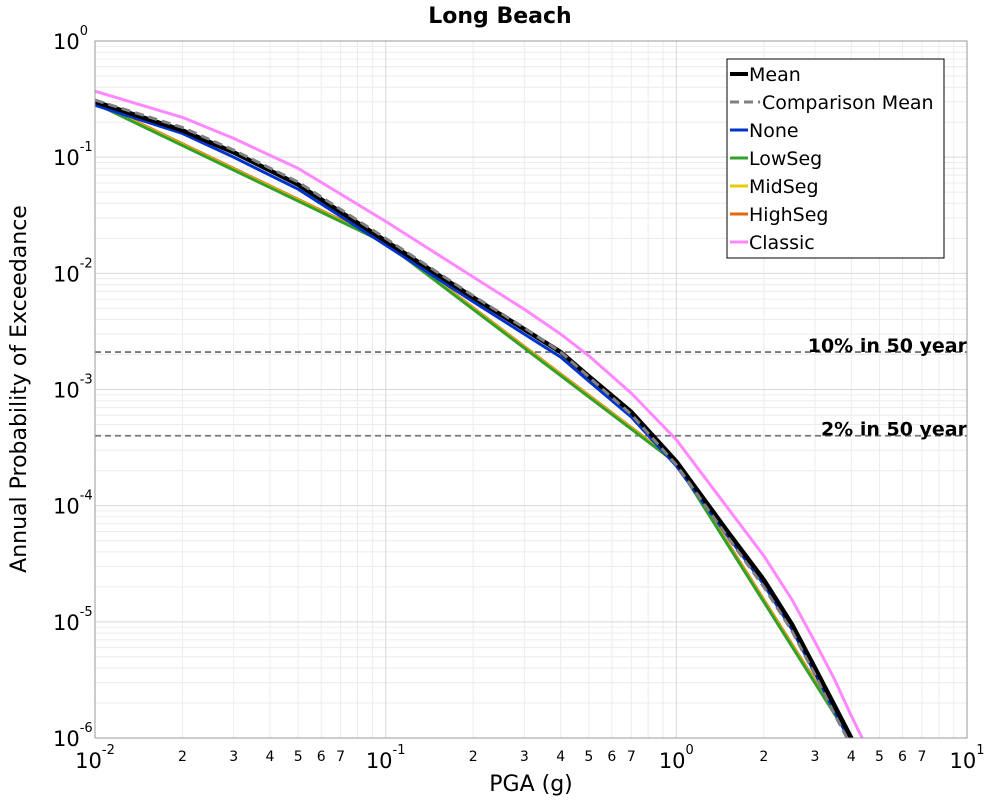  What do you see at coordinates (499, 16) in the screenshot?
I see `chart-title: Long Beach` at bounding box center [499, 16].